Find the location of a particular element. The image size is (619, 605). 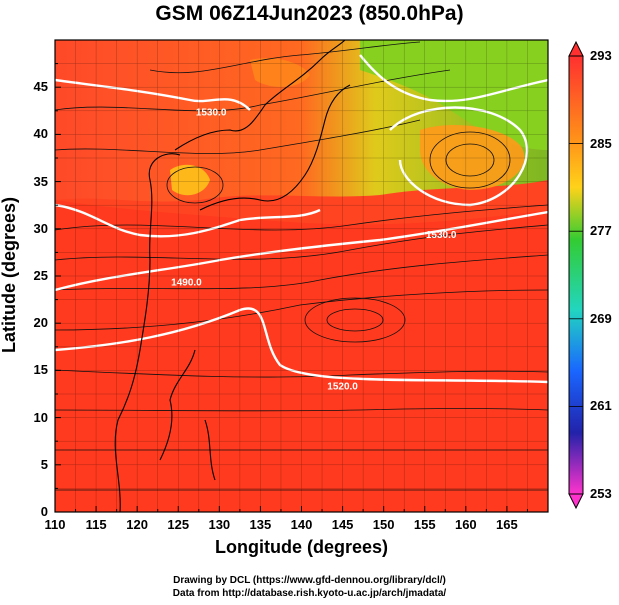

x-tick-label: 160 is located at coordinates (465, 524).